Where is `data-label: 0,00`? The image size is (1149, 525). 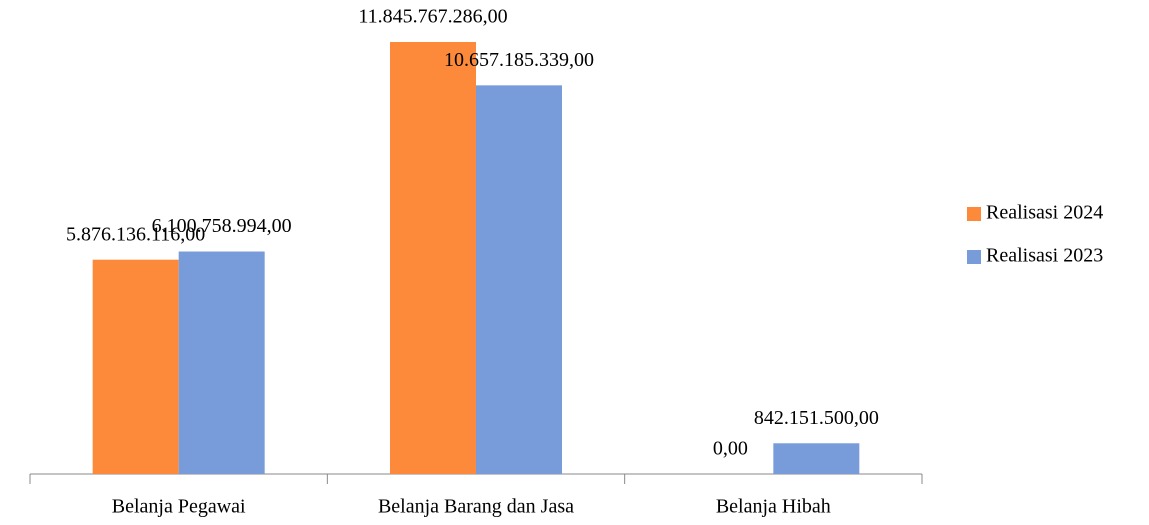 data-label: 0,00 is located at coordinates (730, 449).